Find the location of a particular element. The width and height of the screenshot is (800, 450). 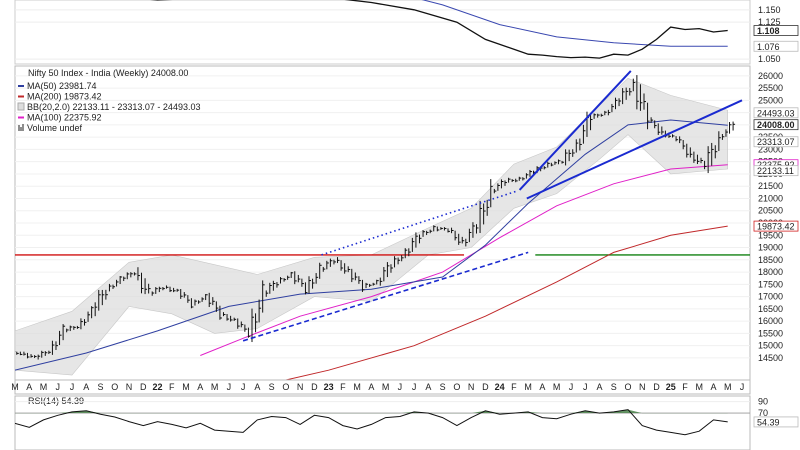

x-year-label: 23 is located at coordinates (329, 387).